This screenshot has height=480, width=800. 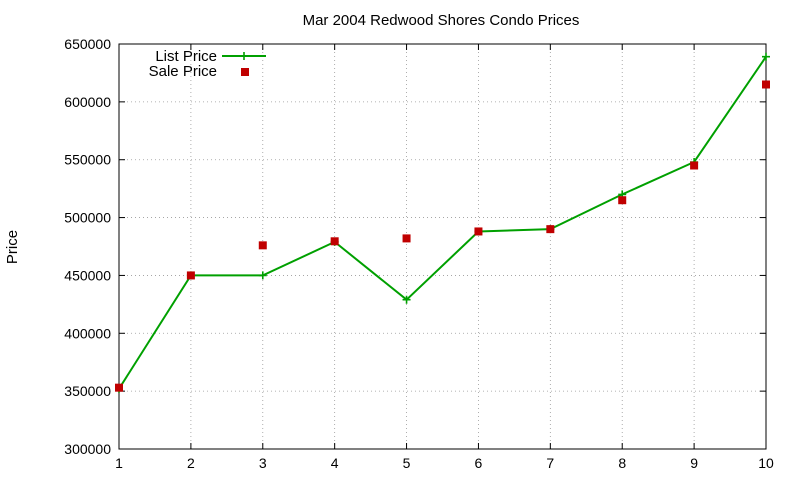 What do you see at coordinates (87, 44) in the screenshot?
I see `y-tick-label: 650000` at bounding box center [87, 44].